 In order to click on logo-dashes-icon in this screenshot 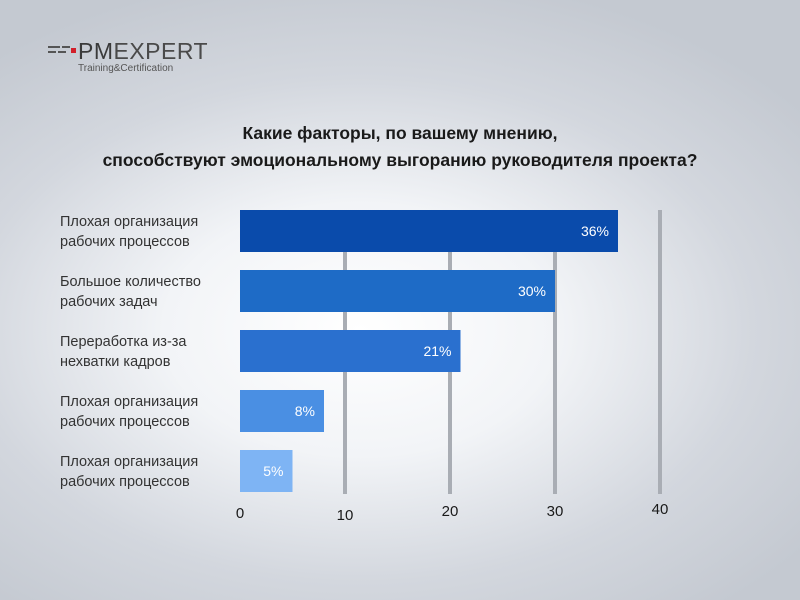, I will do `click(62, 49)`.